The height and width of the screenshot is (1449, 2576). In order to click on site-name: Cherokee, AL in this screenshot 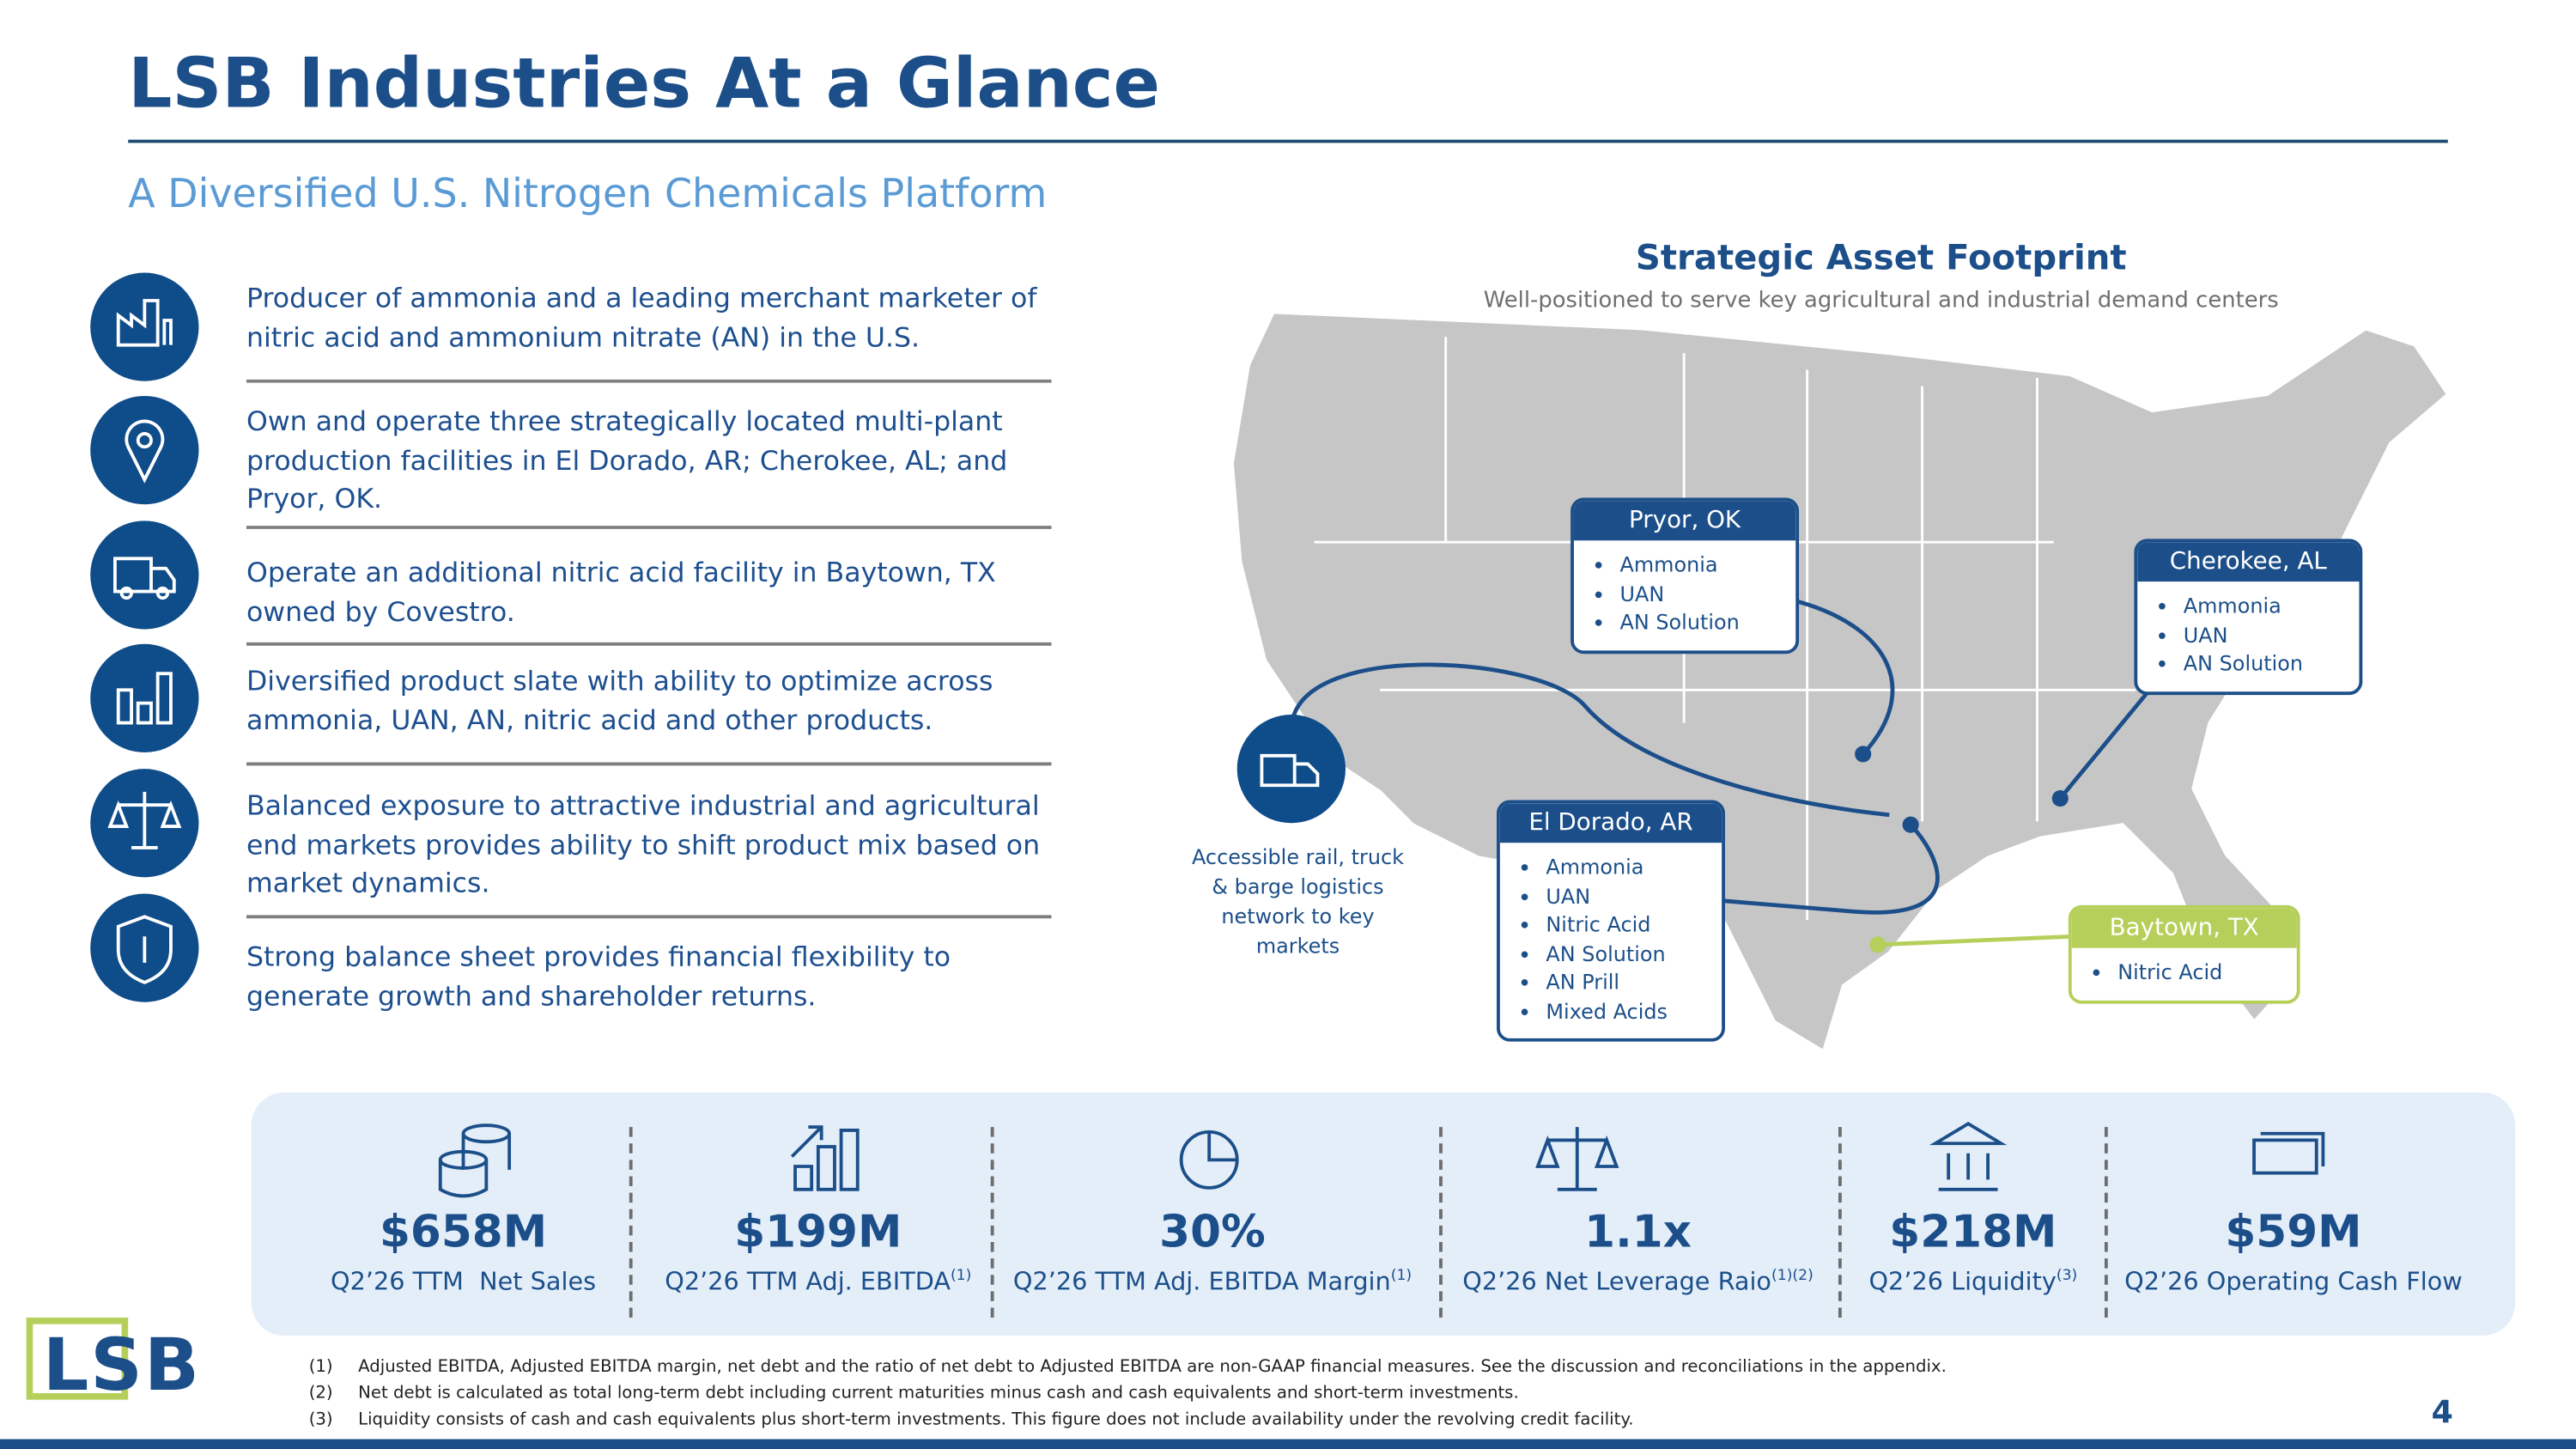, I will do `click(2248, 562)`.